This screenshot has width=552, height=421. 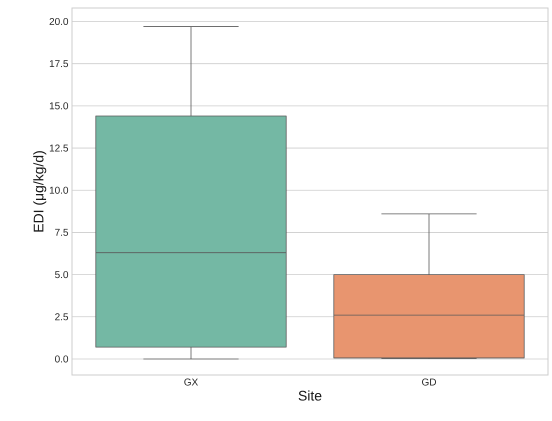 I want to click on x-tick-label: GX, so click(x=191, y=382).